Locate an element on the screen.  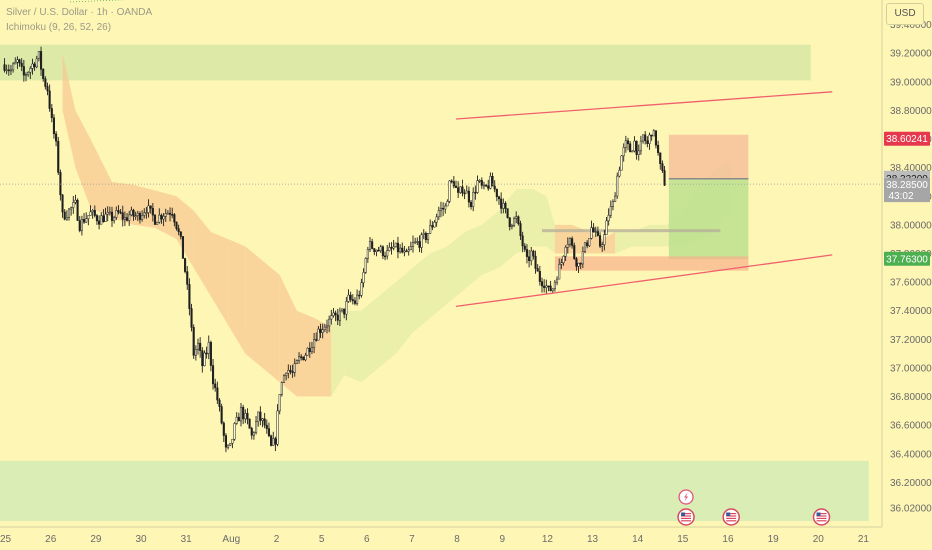
x-tick-label: 25 is located at coordinates (6, 539).